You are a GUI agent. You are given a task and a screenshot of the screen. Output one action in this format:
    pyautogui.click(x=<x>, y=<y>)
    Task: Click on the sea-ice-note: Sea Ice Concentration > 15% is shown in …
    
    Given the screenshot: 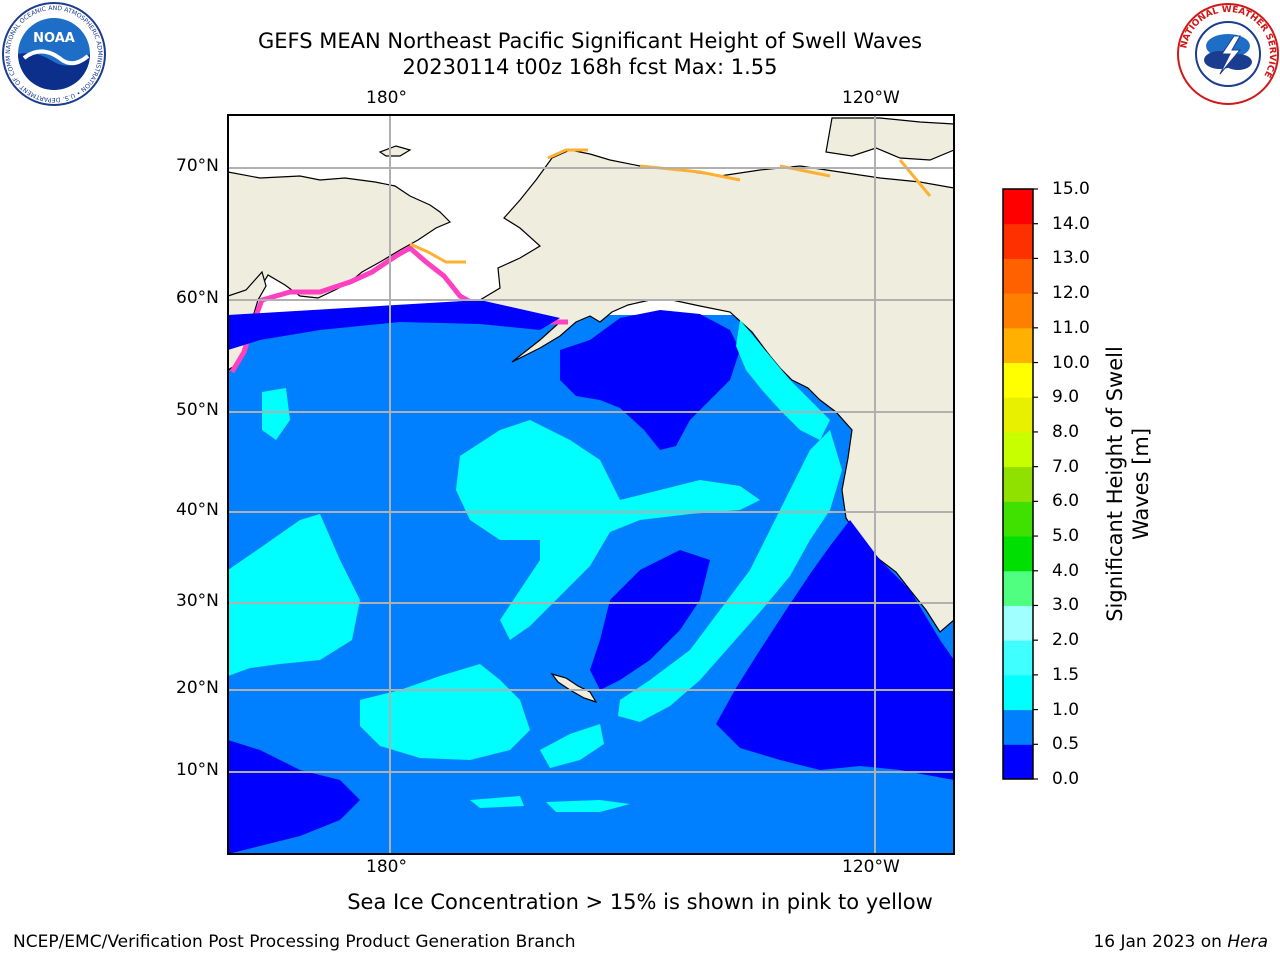 What is the action you would take?
    pyautogui.click(x=640, y=902)
    